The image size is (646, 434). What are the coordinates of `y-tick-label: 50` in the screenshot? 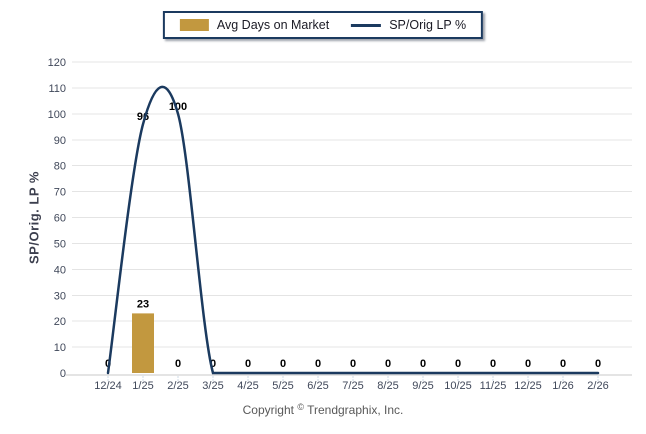 It's located at (60, 244).